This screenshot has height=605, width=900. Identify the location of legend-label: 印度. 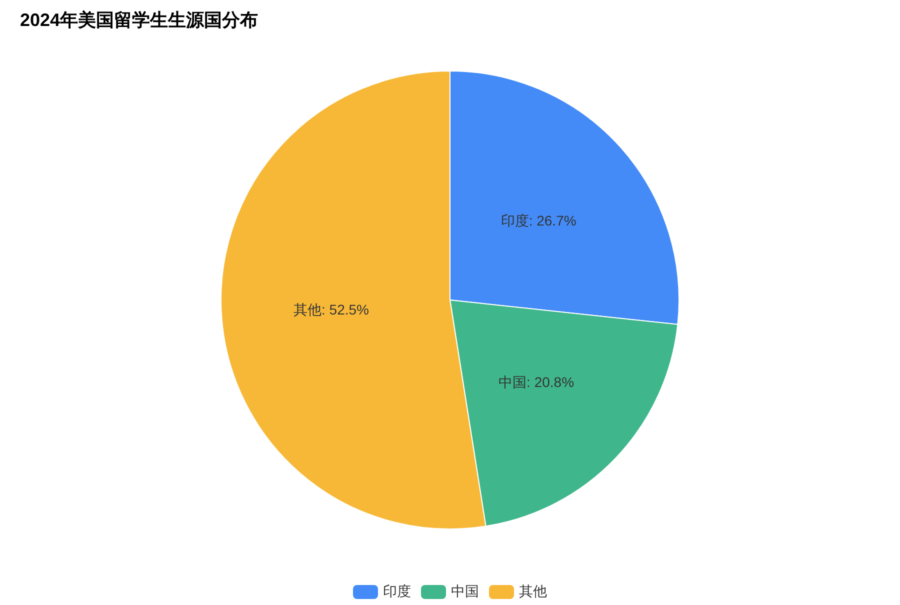
(397, 592).